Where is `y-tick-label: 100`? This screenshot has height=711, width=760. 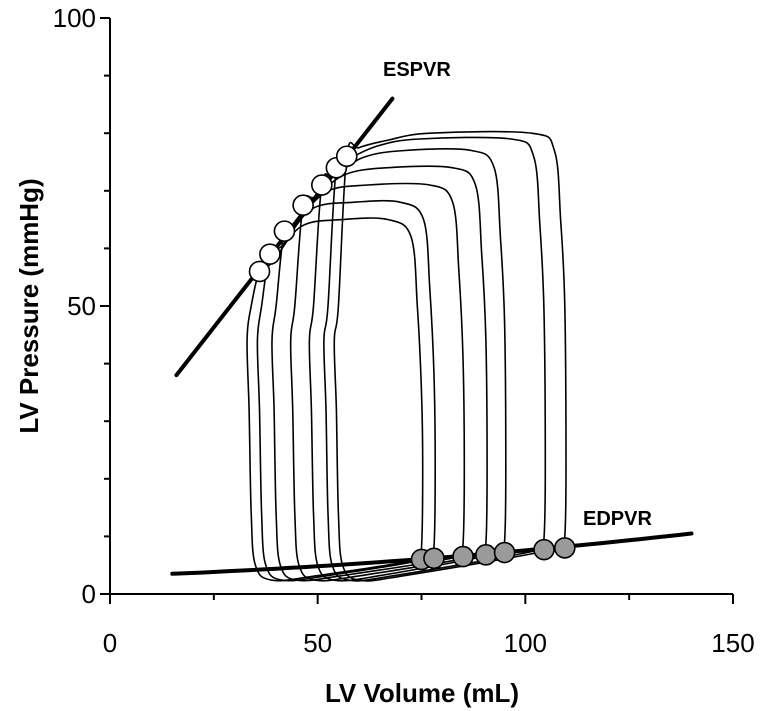 y-tick-label: 100 is located at coordinates (74, 18).